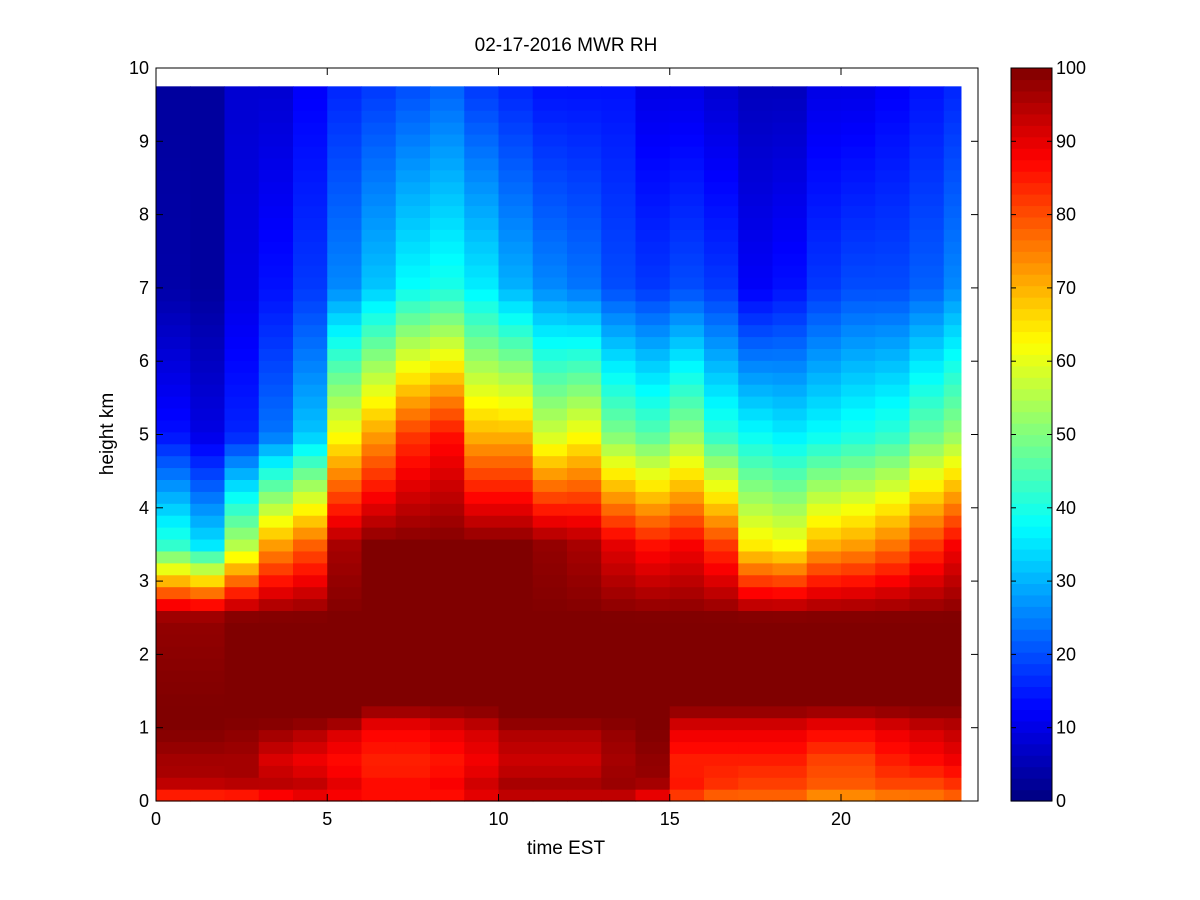 Image resolution: width=1200 pixels, height=900 pixels. I want to click on y-tick-label: 3, so click(144, 581).